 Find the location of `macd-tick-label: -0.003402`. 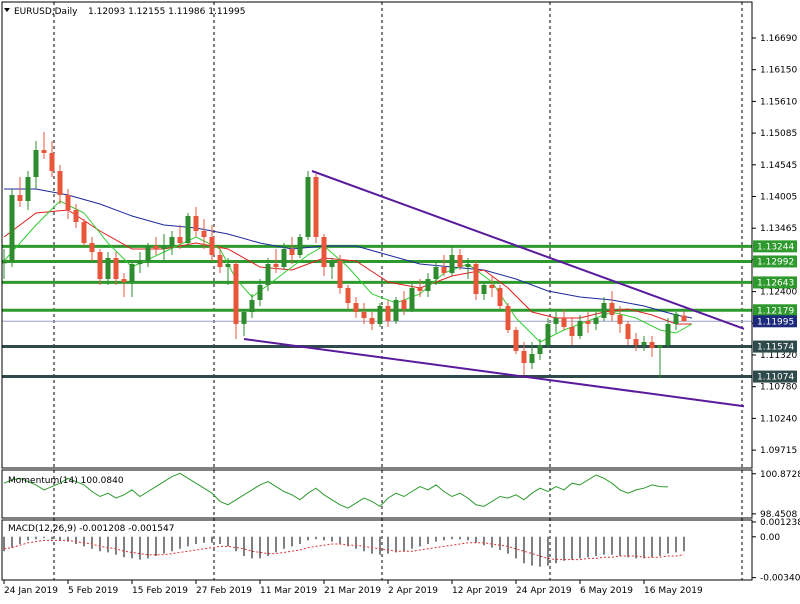

macd-tick-label: -0.003402 is located at coordinates (780, 579).